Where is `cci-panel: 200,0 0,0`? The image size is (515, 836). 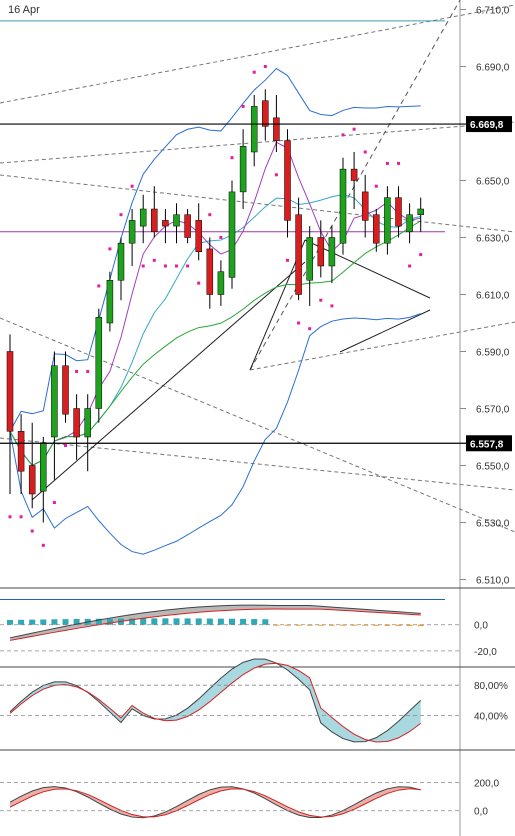
cci-panel: 200,0 0,0 is located at coordinates (249, 798).